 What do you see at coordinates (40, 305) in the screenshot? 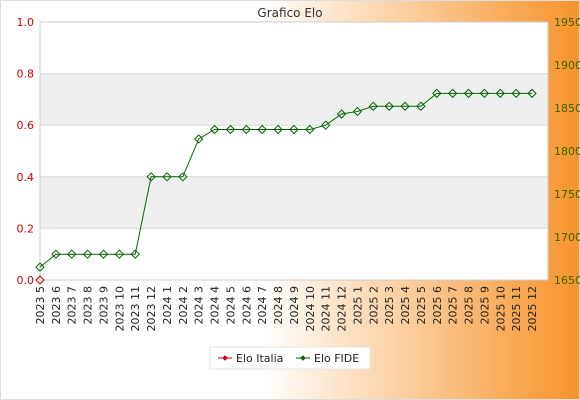
I see `x-tick-label: 2023 5` at bounding box center [40, 305].